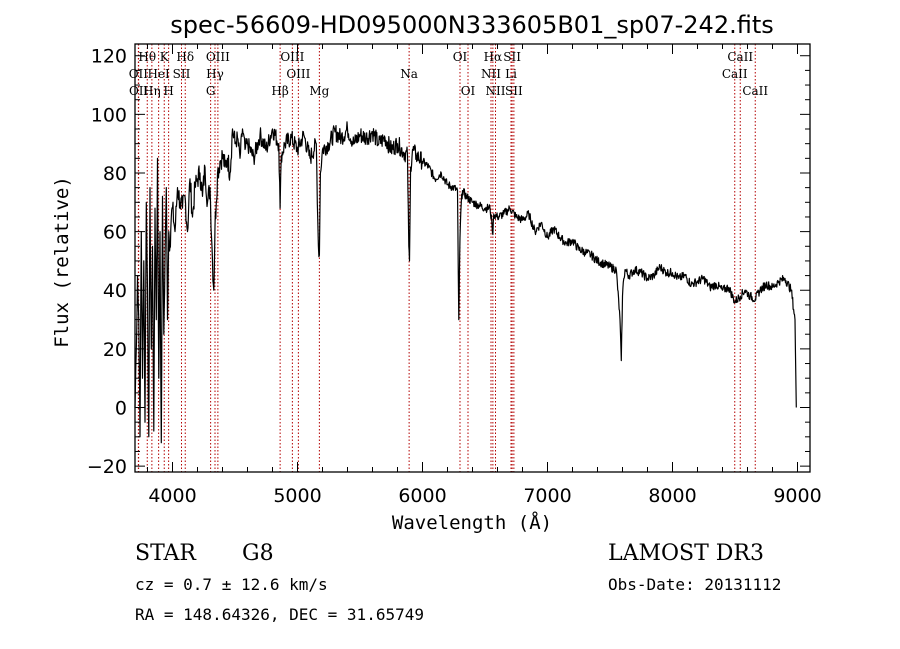 The image size is (900, 649). Describe the element at coordinates (165, 57) in the screenshot. I see `marker-label-4: K` at that location.